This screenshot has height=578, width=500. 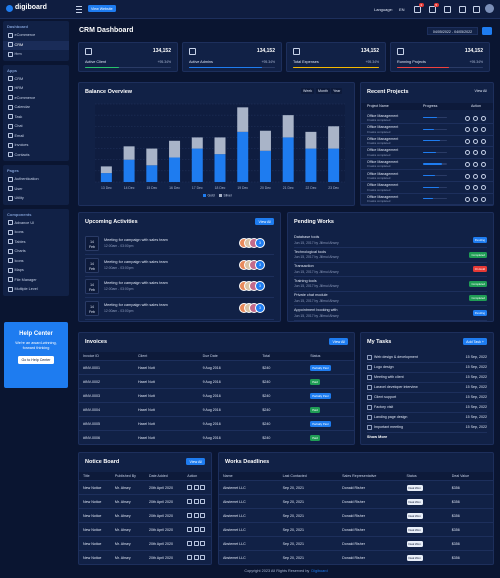 I want to click on help-button: Go to Help Center, so click(x=36, y=360).